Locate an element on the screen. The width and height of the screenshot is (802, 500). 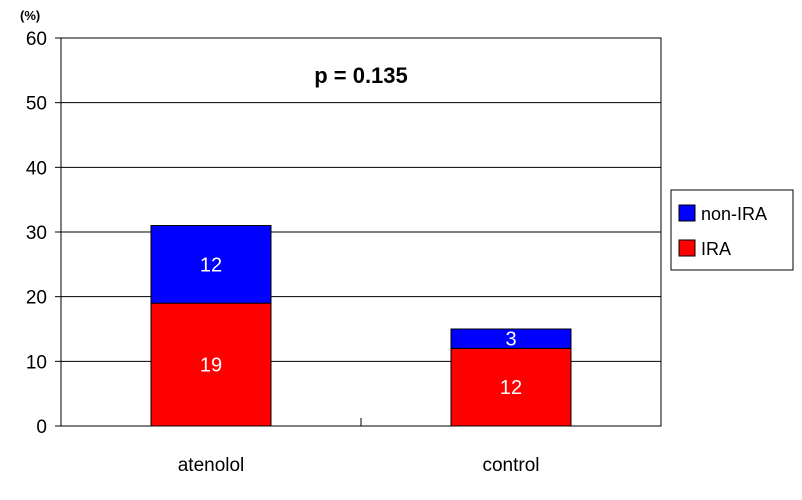
y-axis-ticks: 0 10 20 30 40 50 60 is located at coordinates (43, 233).